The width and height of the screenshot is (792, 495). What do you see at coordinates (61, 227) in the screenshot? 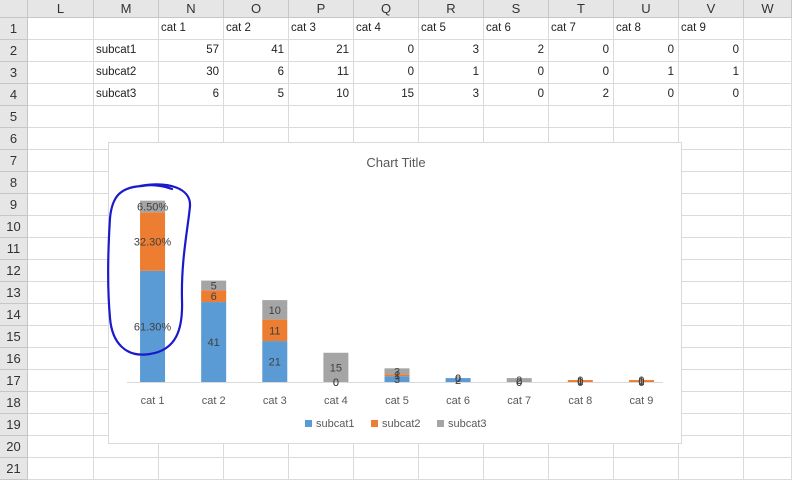
I see `cell-l10` at bounding box center [61, 227].